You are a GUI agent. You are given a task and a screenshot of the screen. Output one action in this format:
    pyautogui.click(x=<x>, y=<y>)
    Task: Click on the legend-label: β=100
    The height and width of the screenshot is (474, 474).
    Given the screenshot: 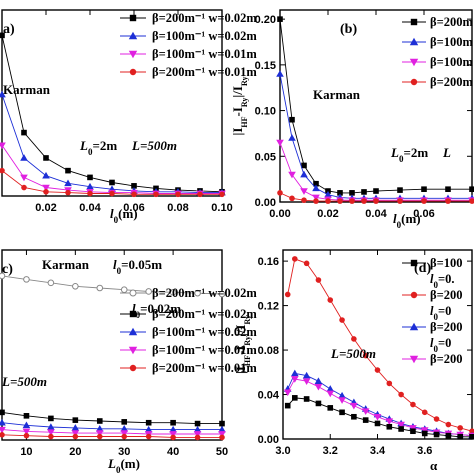 What is the action you would take?
    pyautogui.click(x=446, y=263)
    